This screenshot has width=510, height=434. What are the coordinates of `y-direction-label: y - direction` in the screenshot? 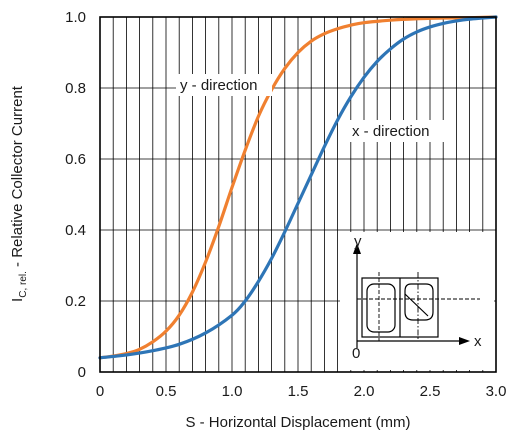 It's located at (219, 85).